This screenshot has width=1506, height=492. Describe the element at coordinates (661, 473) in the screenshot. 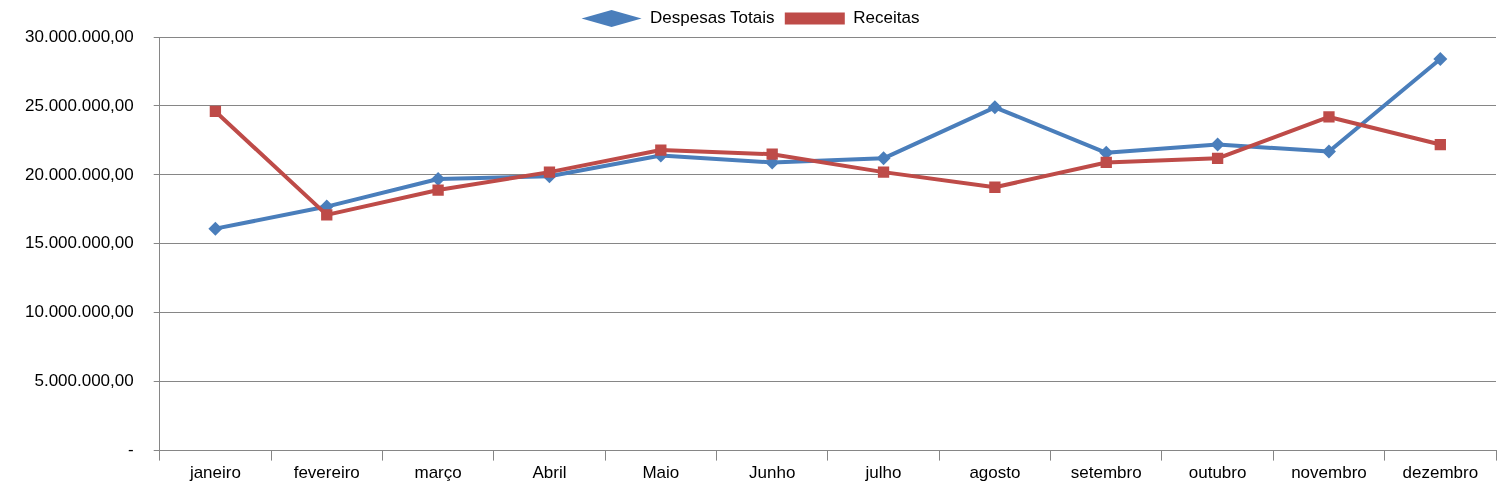

I see `x-tick-label: Maio` at that location.